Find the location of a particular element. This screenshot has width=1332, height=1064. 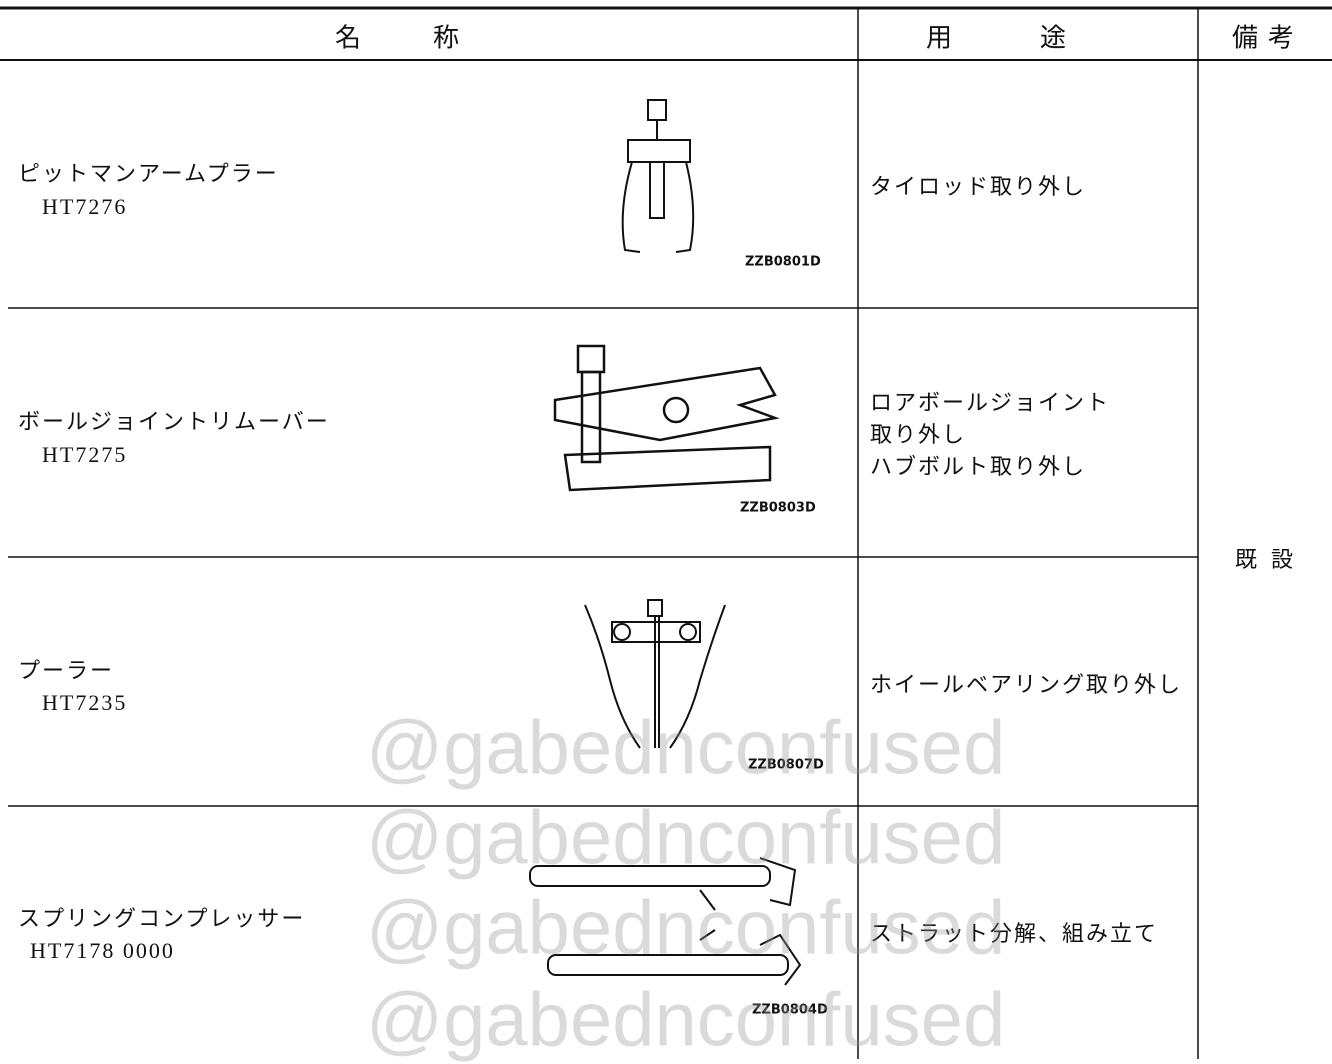

usage: ハブボルト取り外し is located at coordinates (978, 466).